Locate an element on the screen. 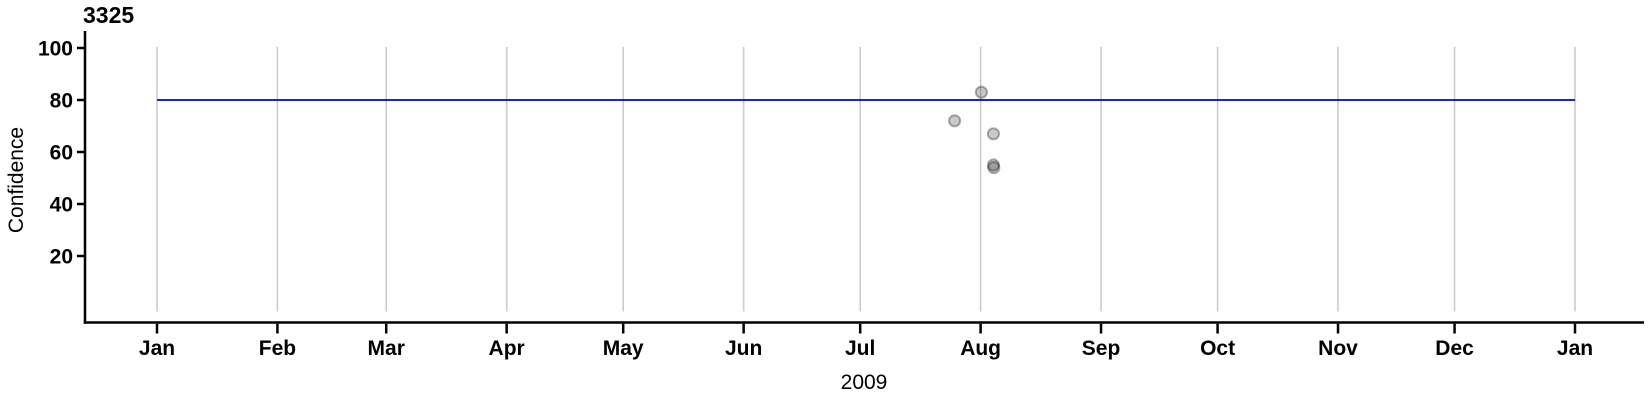  x-tick-label-nov: Nov is located at coordinates (1338, 348).